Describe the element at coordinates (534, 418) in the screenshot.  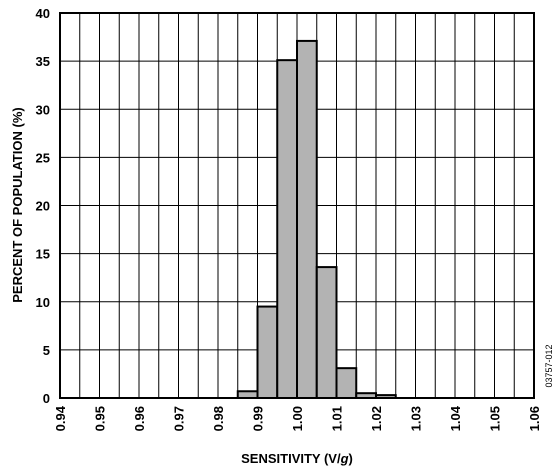
I see `x-tick-label: 1.06` at that location.